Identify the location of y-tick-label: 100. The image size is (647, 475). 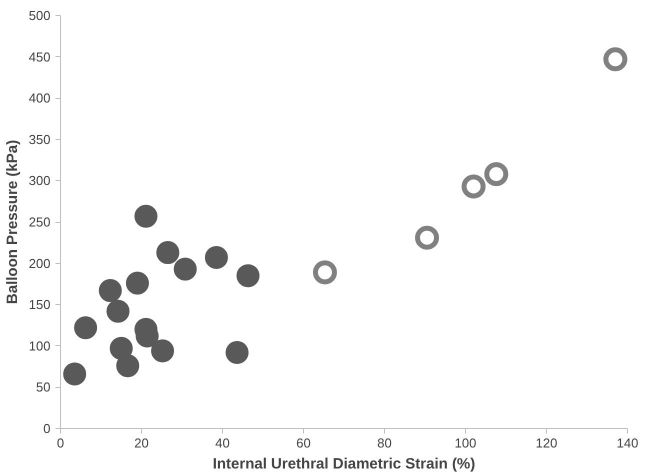
(39, 346).